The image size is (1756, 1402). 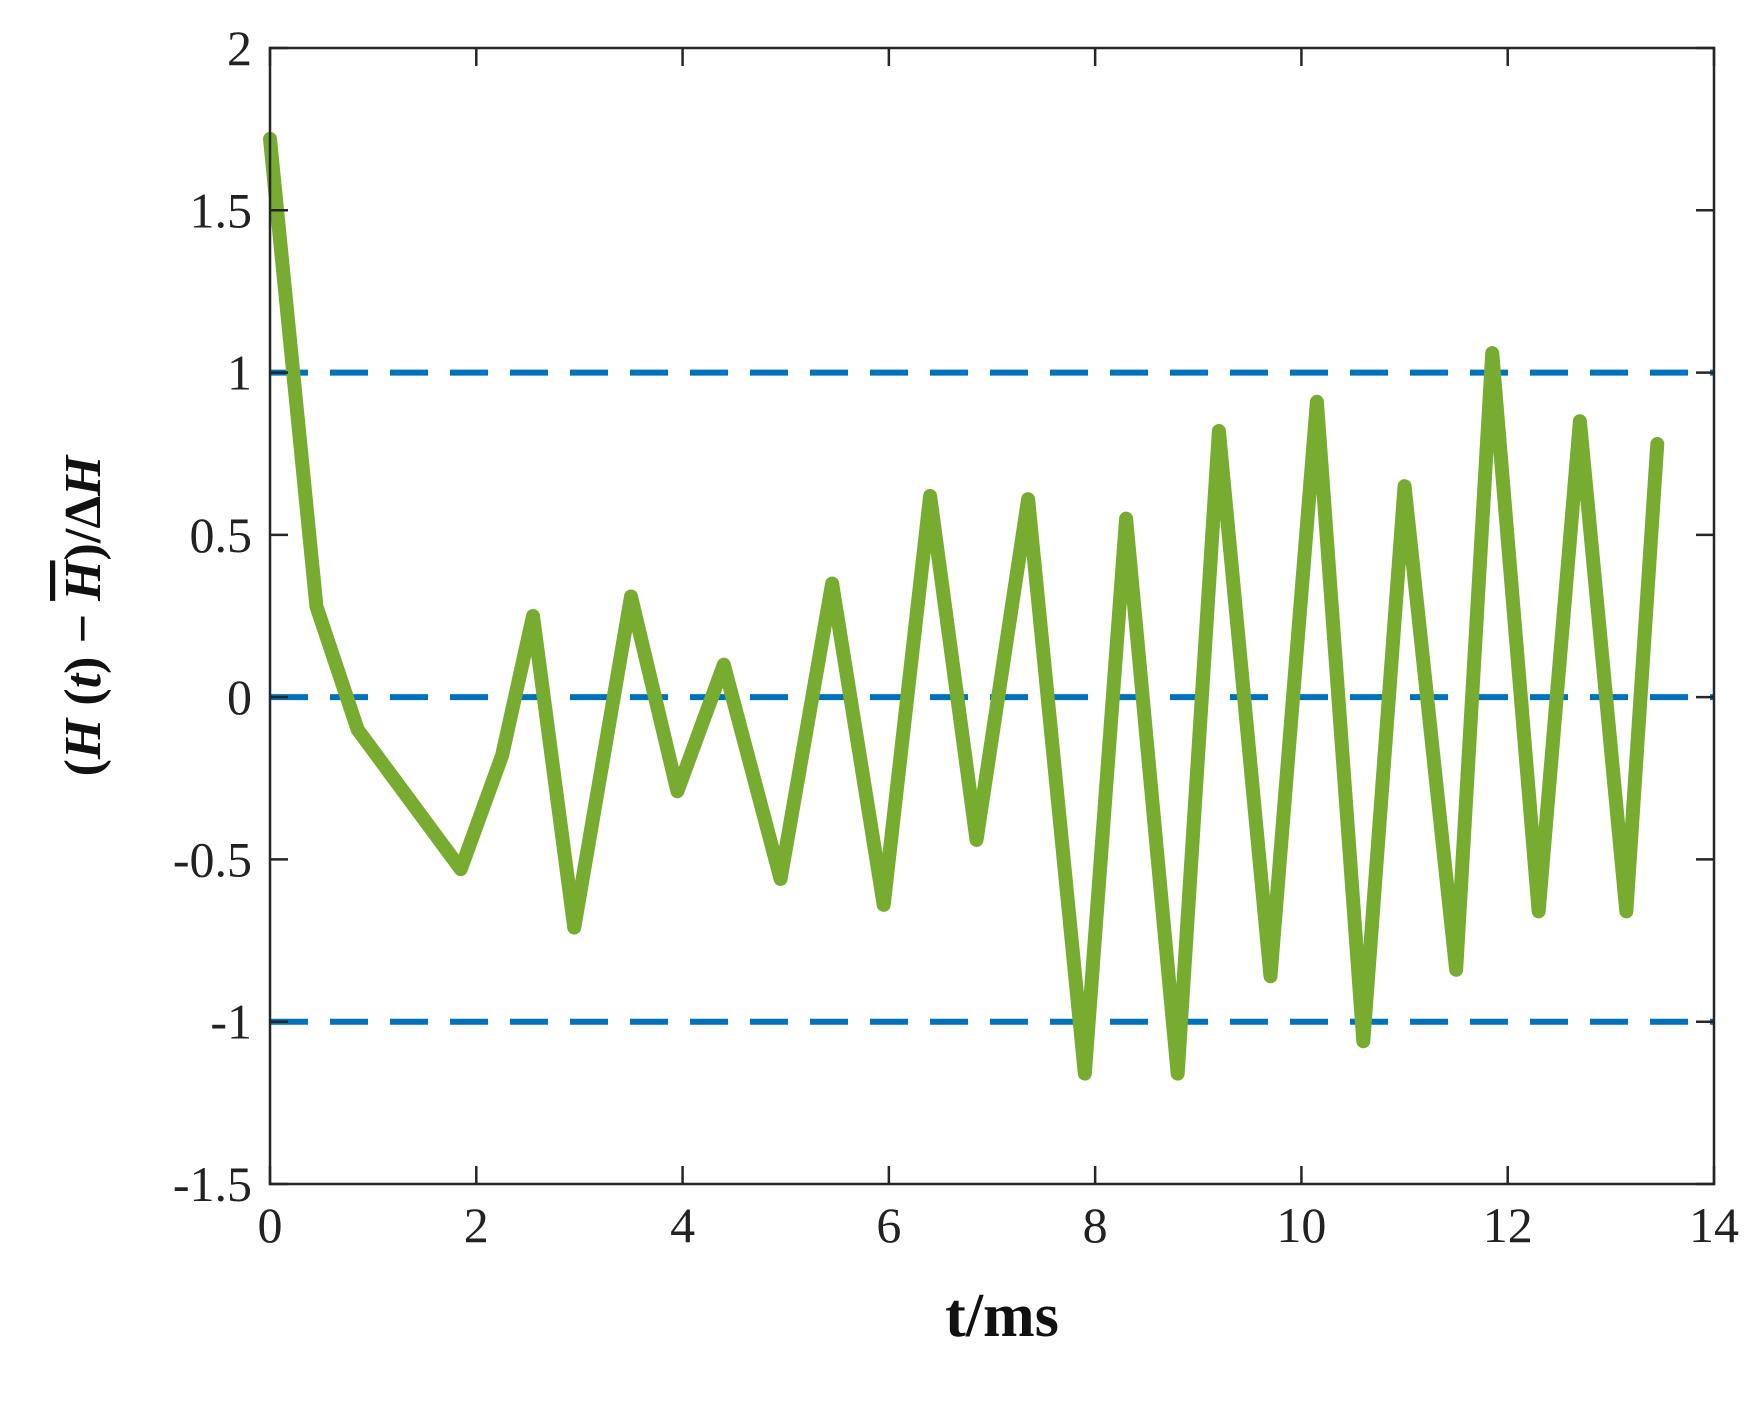 I want to click on y-tick-label: -1, so click(x=231, y=1022).